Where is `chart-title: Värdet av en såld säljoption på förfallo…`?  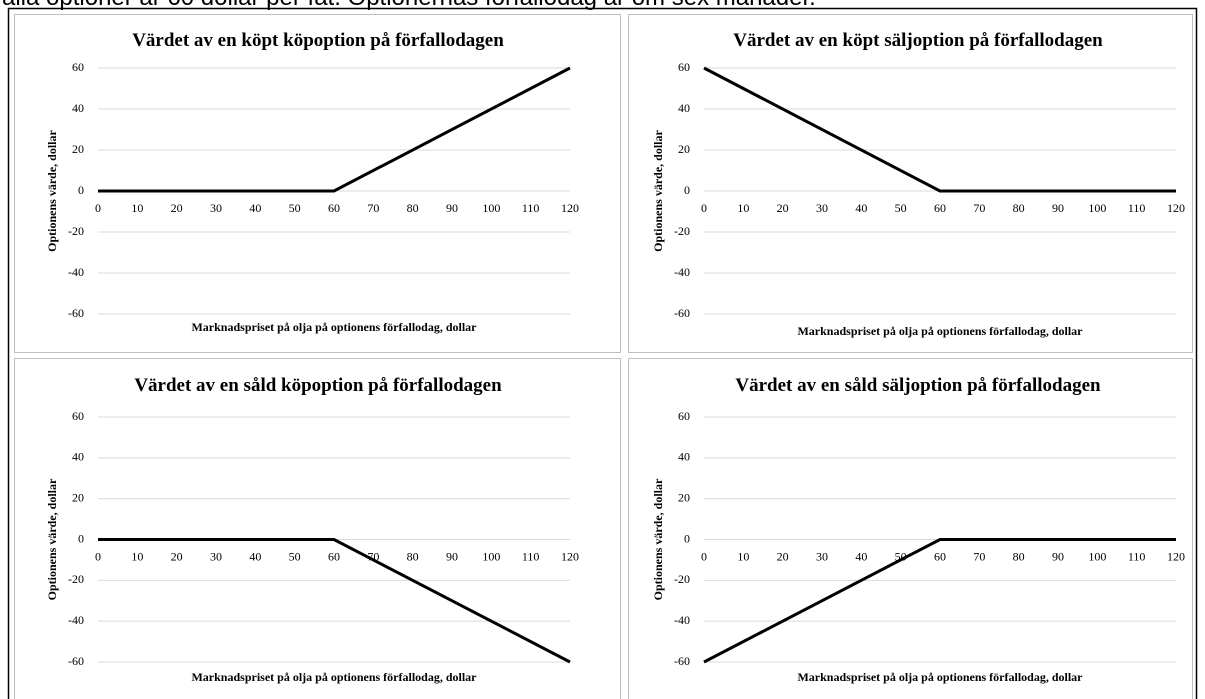
chart-title: Värdet av en såld säljoption på förfallo… is located at coordinates (918, 385).